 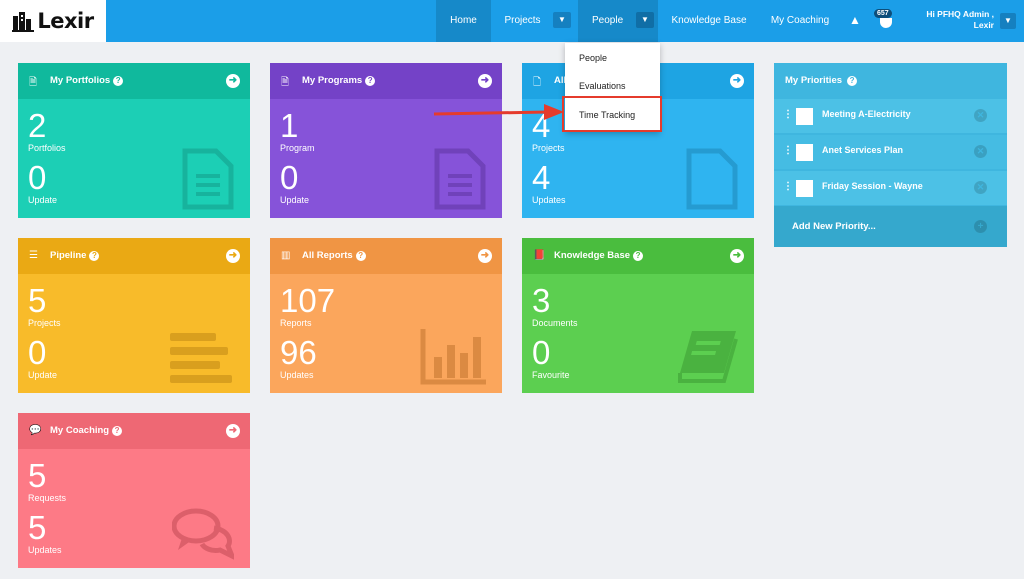 I want to click on nav-my-coaching: My Coaching, so click(x=800, y=20).